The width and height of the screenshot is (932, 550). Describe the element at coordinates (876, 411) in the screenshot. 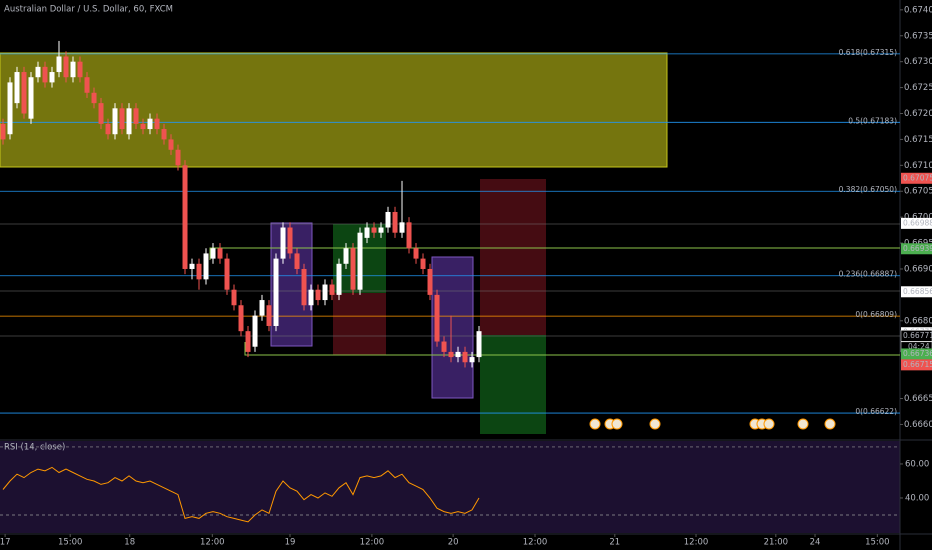

I see `fib-level-label: 0(0.66622)` at that location.